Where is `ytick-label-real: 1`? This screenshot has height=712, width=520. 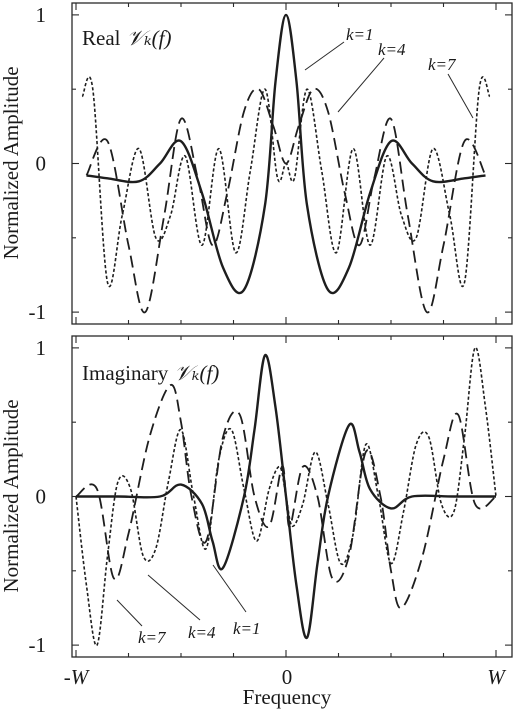 ytick-label-real: 1 is located at coordinates (41, 15).